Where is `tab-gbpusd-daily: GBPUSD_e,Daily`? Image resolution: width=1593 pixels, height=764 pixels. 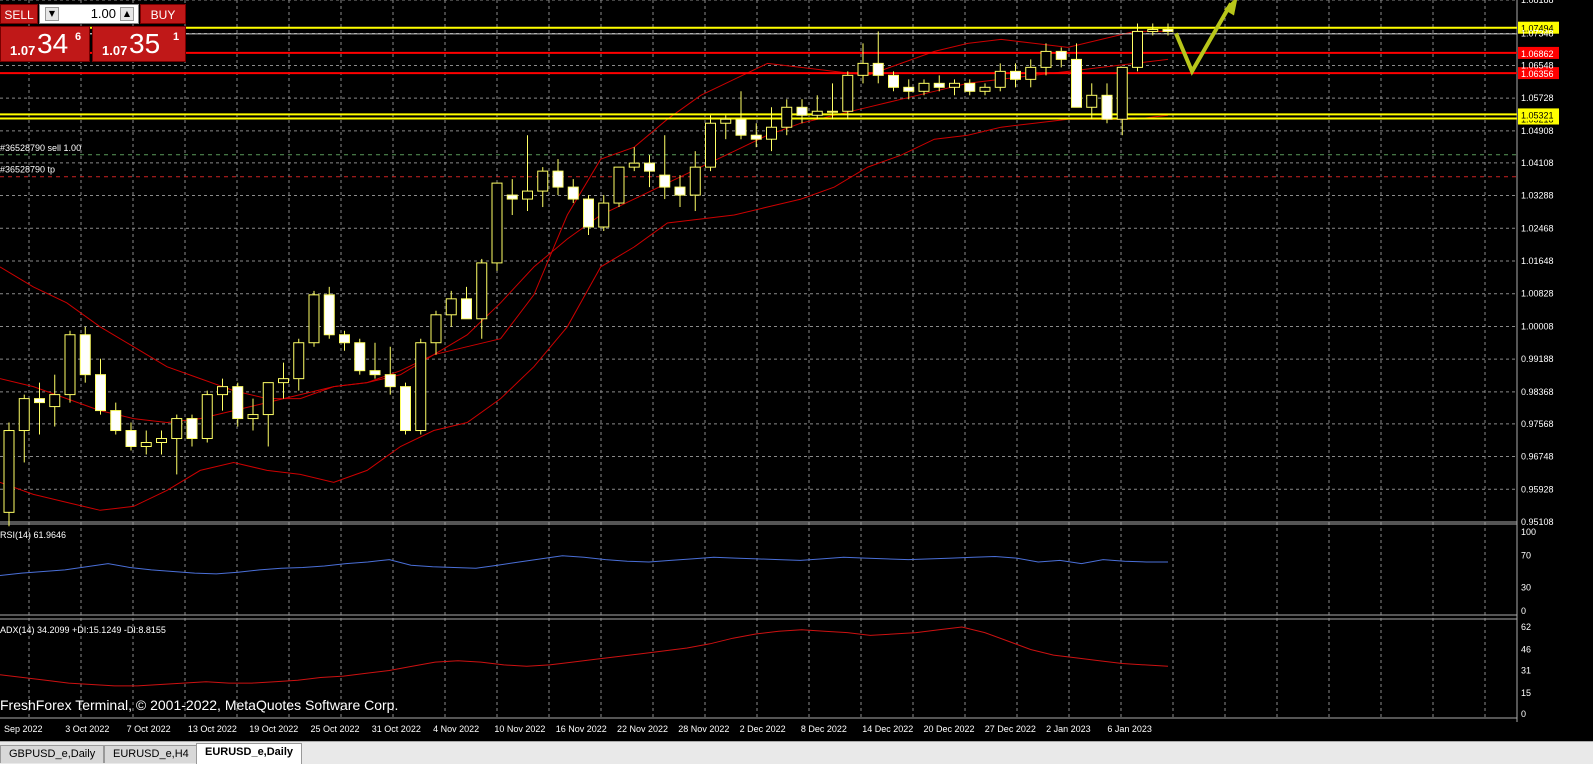 tab-gbpusd-daily: GBPUSD_e,Daily is located at coordinates (52, 754).